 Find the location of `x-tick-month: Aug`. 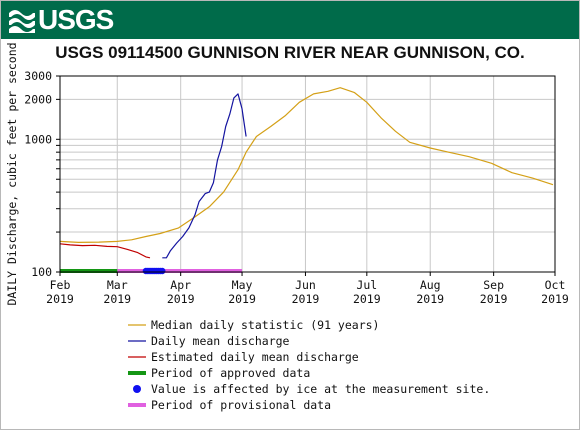

x-tick-month: Aug is located at coordinates (430, 285).